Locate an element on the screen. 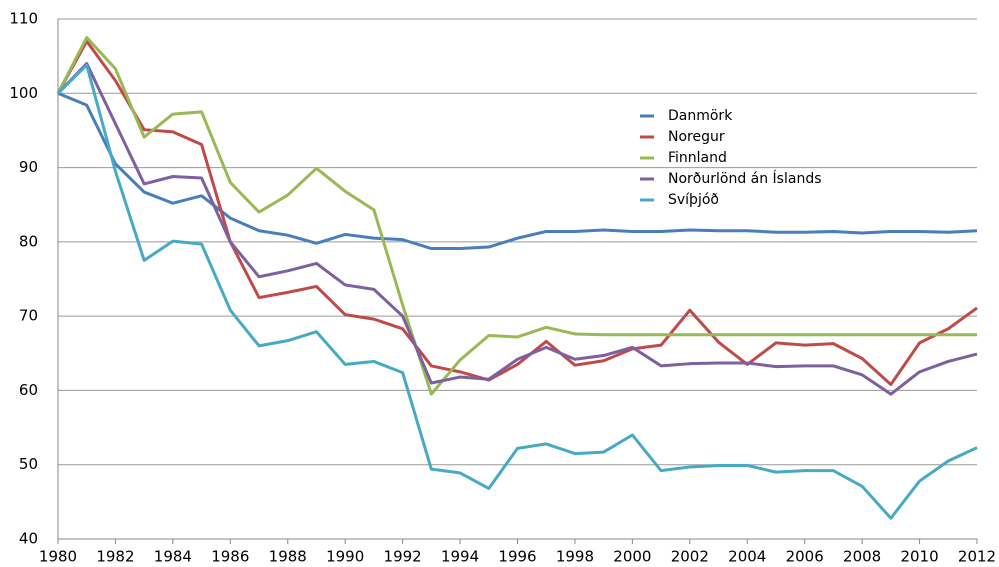  x-tick-label: 1990 is located at coordinates (345, 557).